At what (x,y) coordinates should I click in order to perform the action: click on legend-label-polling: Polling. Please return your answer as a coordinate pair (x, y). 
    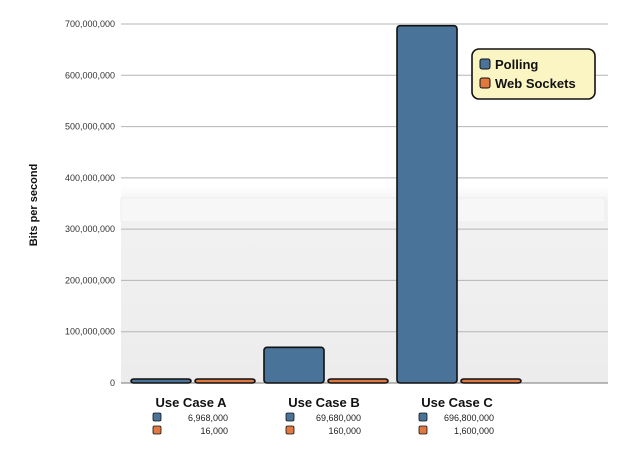
    Looking at the image, I should click on (516, 64).